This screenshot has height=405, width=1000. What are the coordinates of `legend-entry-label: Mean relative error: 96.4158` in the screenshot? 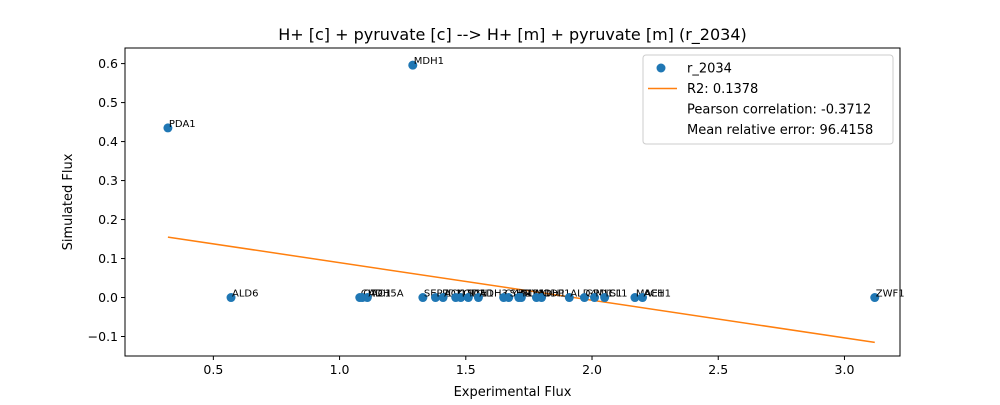 It's located at (780, 130).